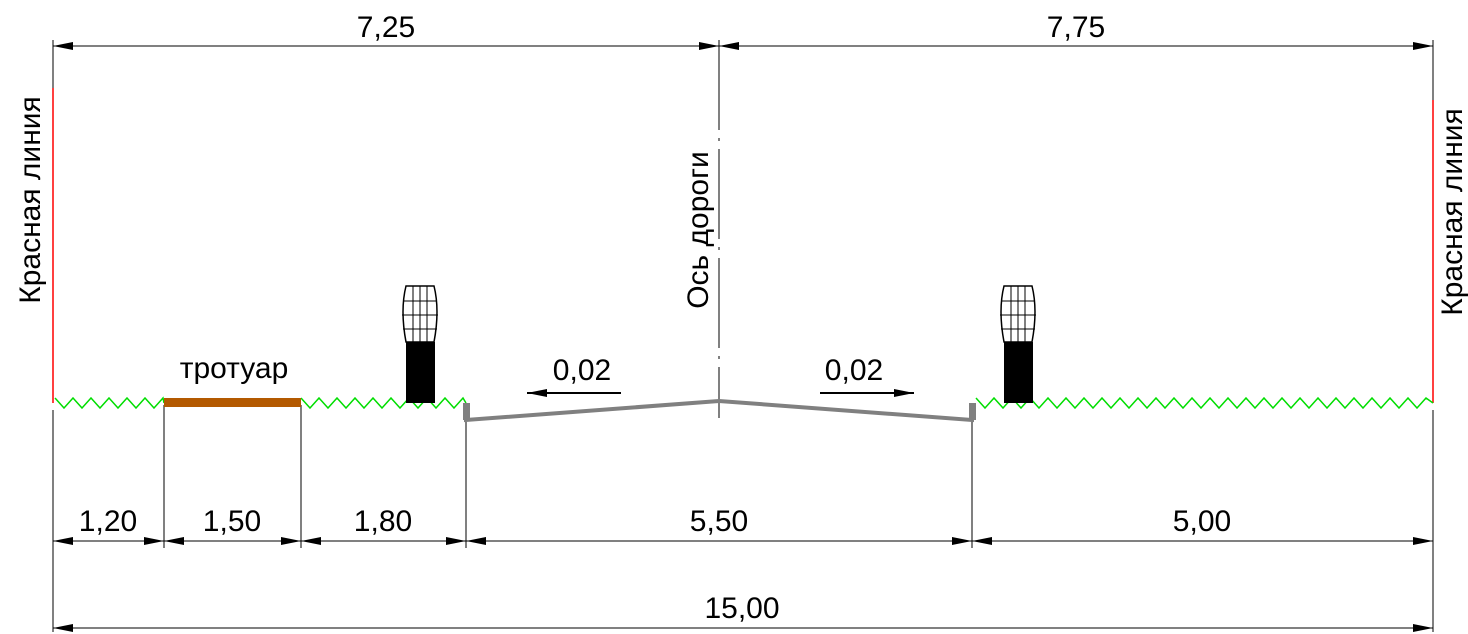 The image size is (1468, 634). I want to click on dimension-top-right: 7,75, so click(1076, 27).